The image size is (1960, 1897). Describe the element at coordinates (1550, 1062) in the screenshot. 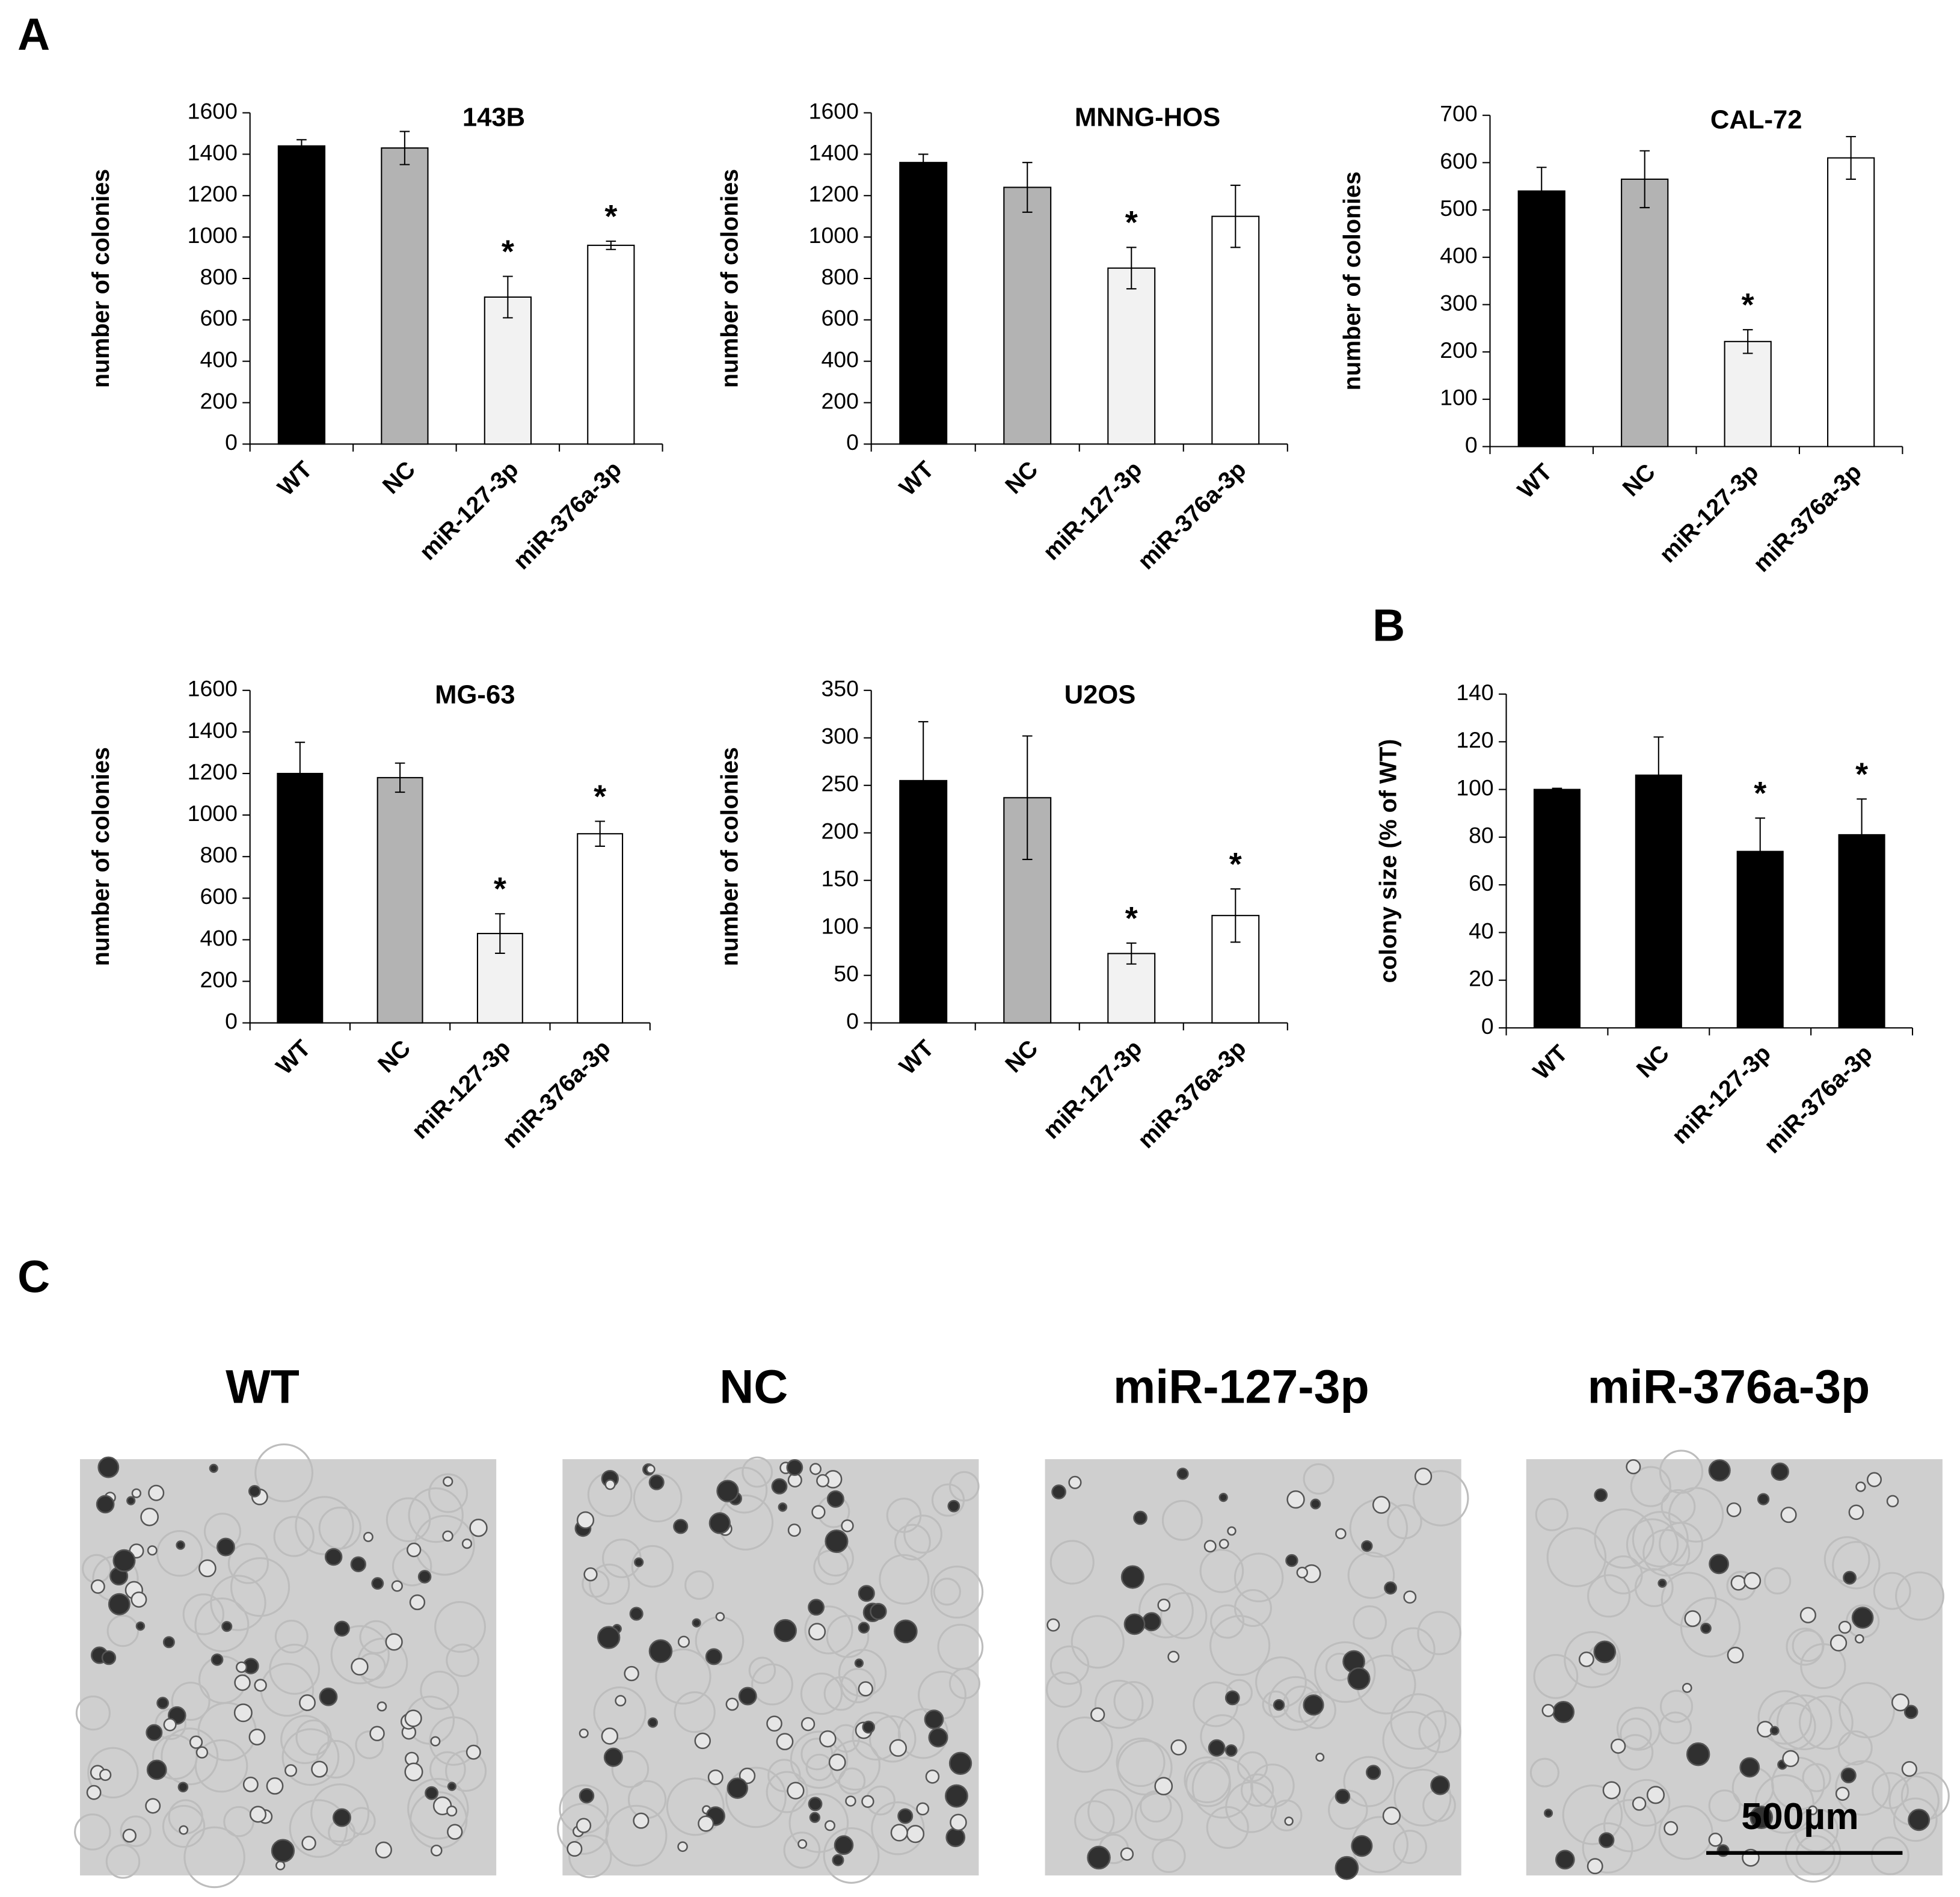

I see `x-tick-label: WT` at that location.